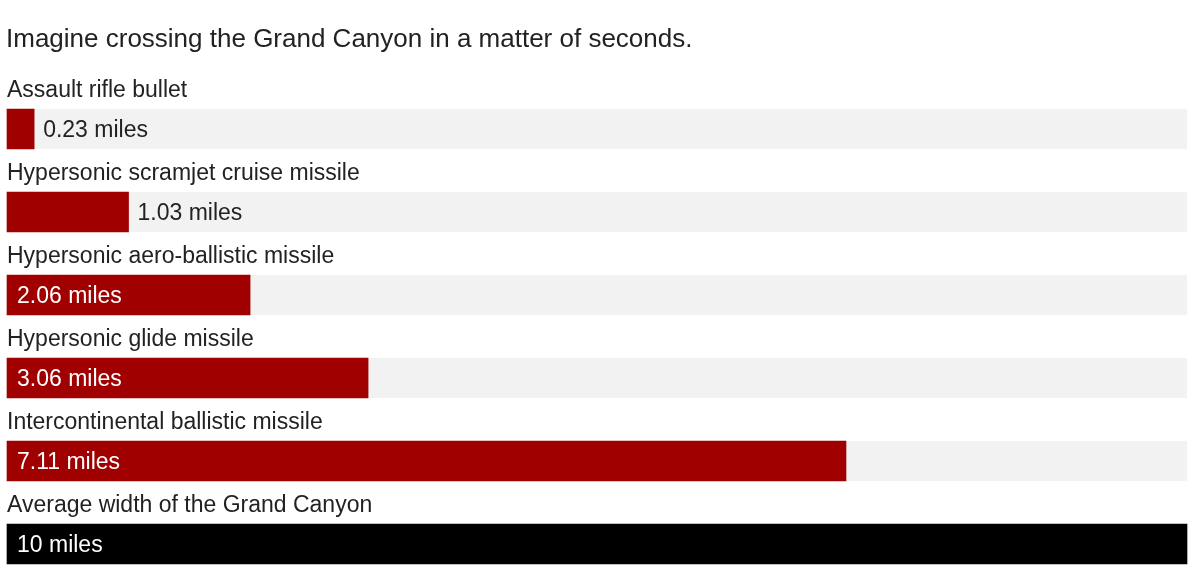 The height and width of the screenshot is (581, 1200). Describe the element at coordinates (190, 212) in the screenshot. I see `data-label: 1.03 miles` at that location.